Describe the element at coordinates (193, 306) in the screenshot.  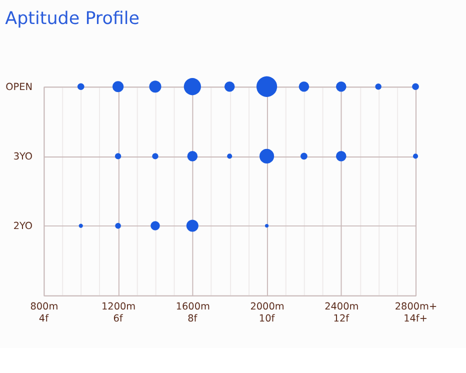
I see `x-tick-label: 1600m` at that location.